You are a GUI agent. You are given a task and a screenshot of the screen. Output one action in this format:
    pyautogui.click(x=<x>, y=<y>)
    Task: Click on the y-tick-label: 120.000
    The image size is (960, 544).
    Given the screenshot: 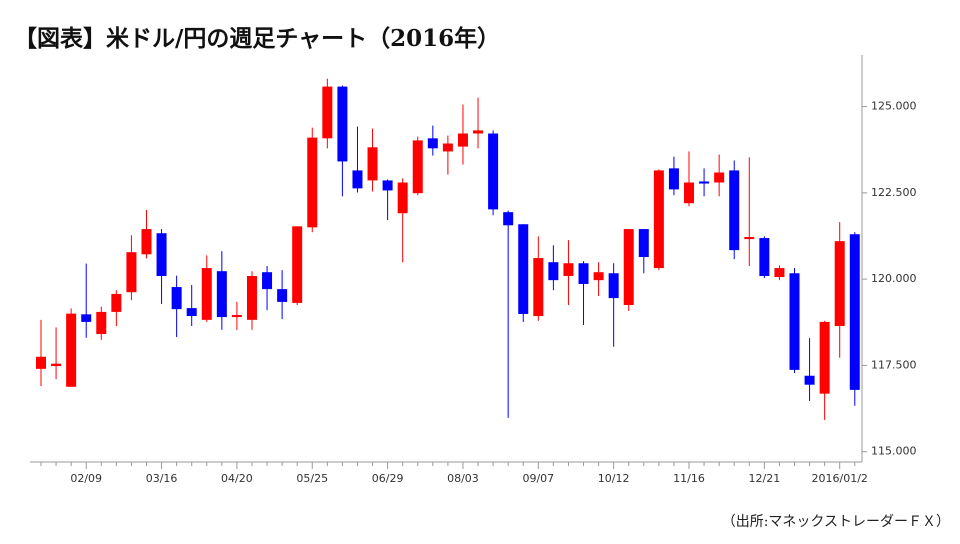 What is the action you would take?
    pyautogui.click(x=894, y=278)
    